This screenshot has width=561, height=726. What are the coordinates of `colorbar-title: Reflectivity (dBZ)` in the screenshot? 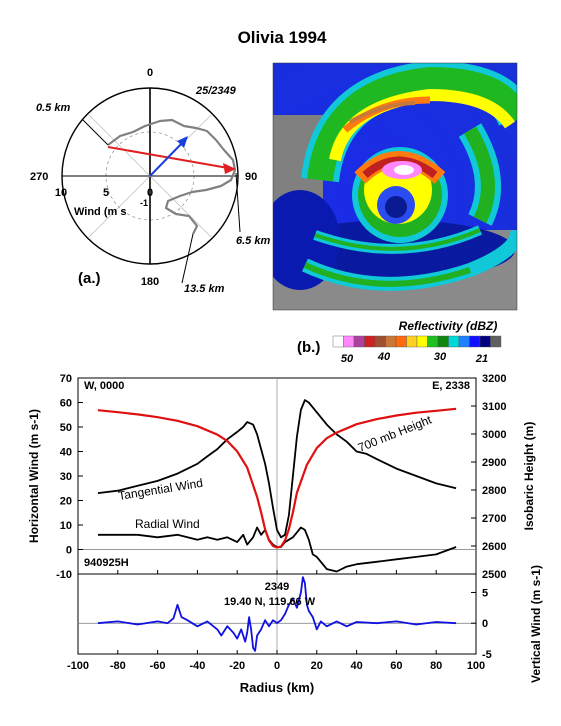 It's located at (448, 326).